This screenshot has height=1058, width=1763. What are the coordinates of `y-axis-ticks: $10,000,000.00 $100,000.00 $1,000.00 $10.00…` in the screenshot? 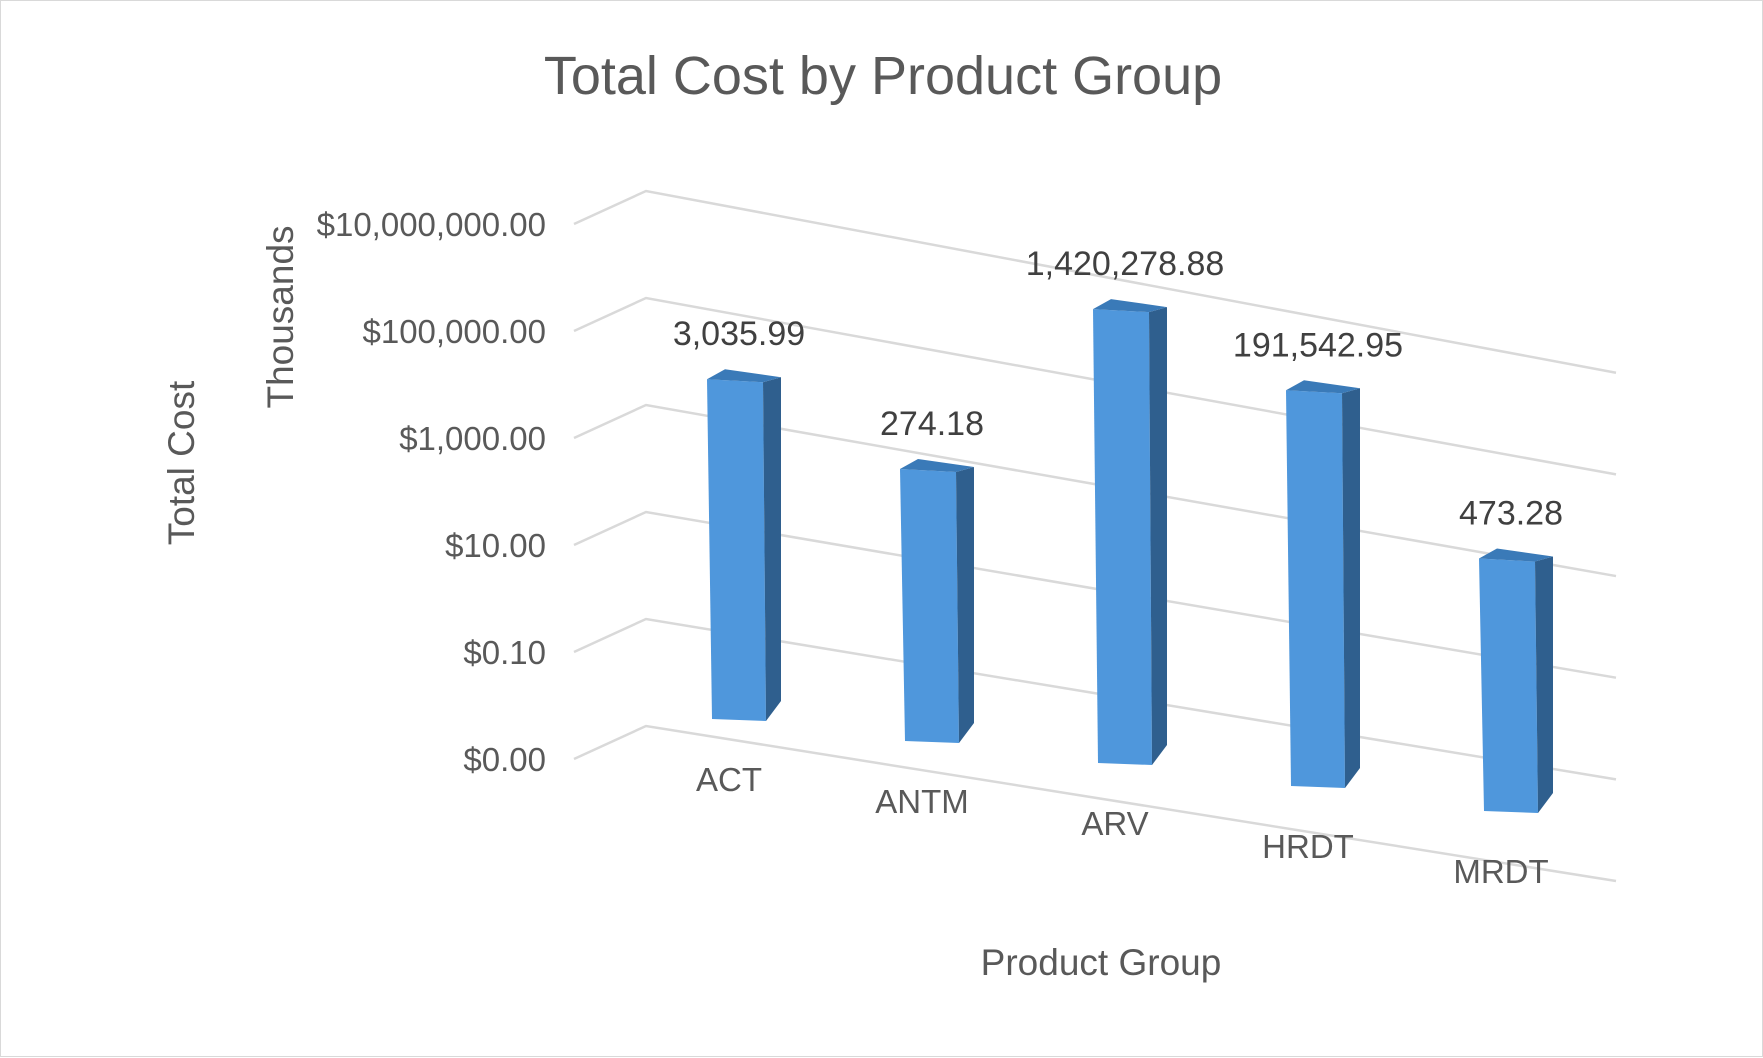 It's located at (431, 492).